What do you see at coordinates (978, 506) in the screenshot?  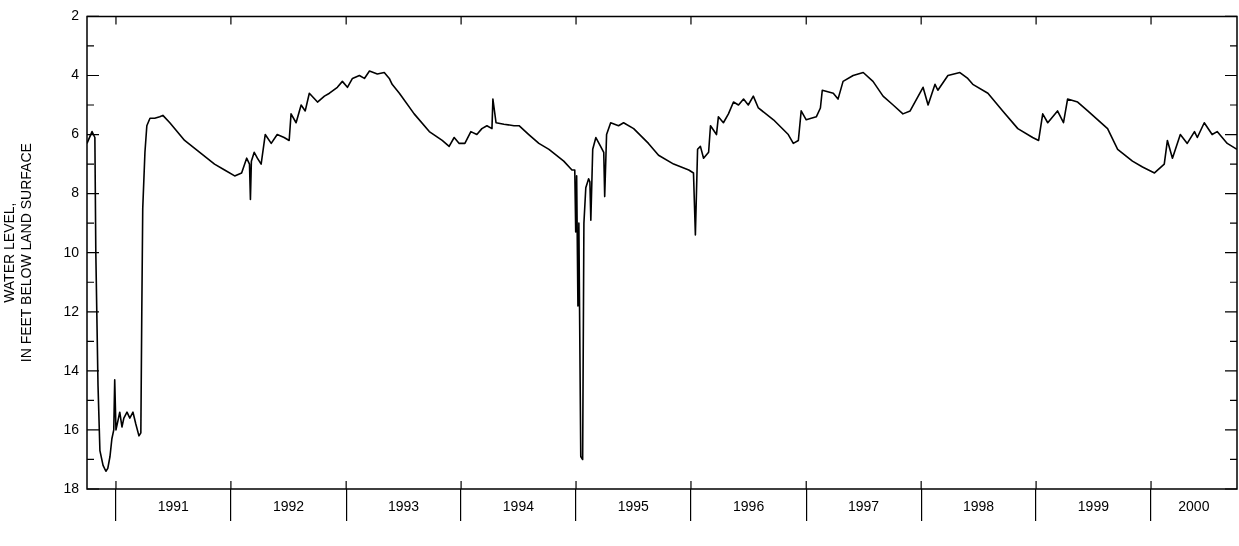 I see `x-tick-label: 1998` at bounding box center [978, 506].